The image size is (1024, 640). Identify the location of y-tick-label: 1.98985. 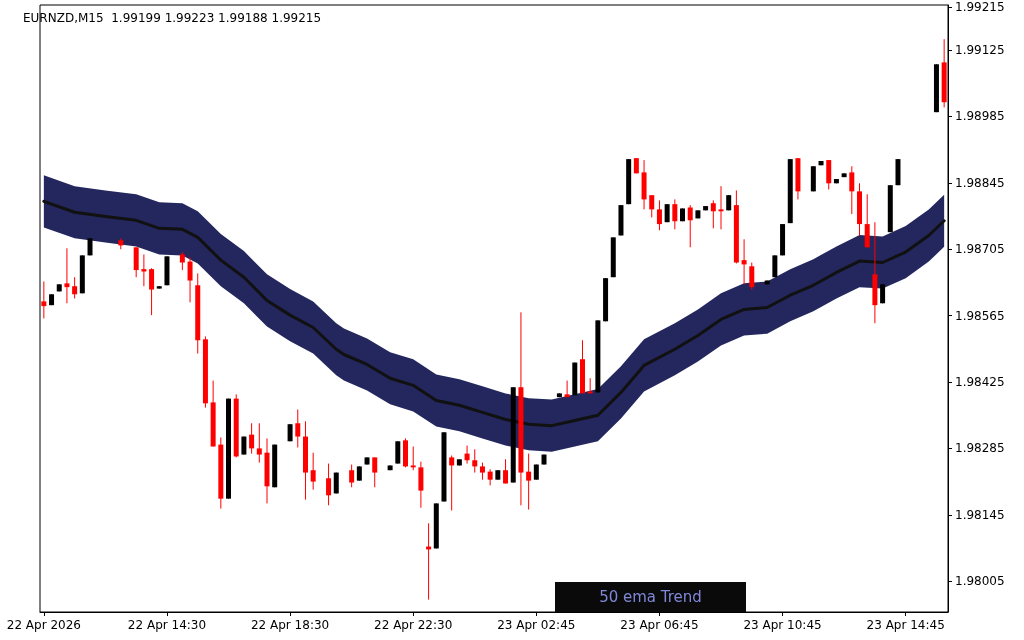
(980, 116).